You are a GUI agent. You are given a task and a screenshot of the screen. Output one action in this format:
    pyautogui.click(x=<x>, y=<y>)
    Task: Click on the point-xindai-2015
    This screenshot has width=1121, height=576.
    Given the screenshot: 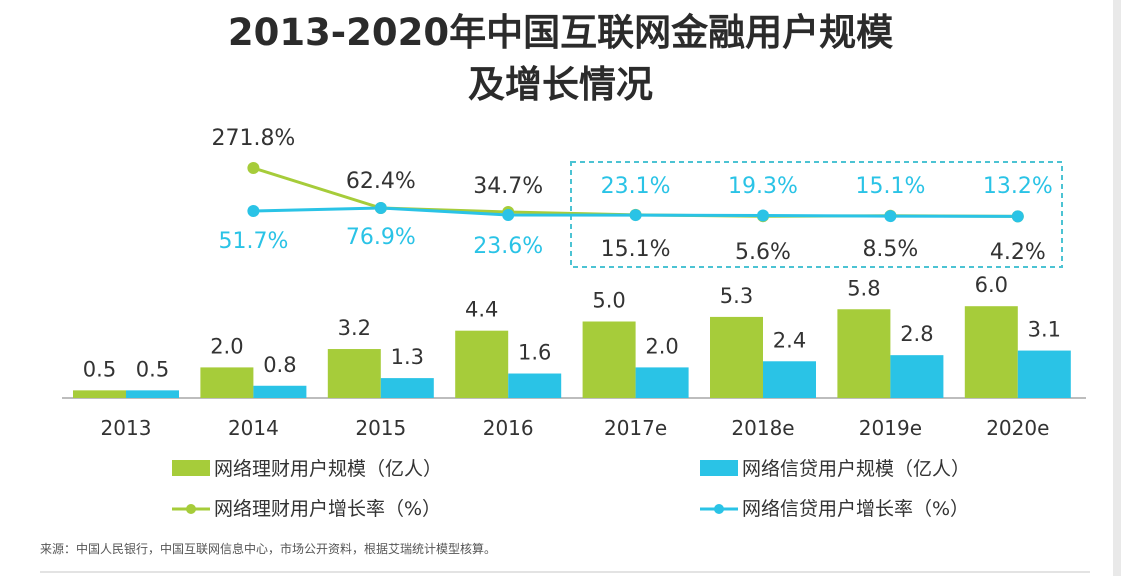 What is the action you would take?
    pyautogui.click(x=380, y=208)
    